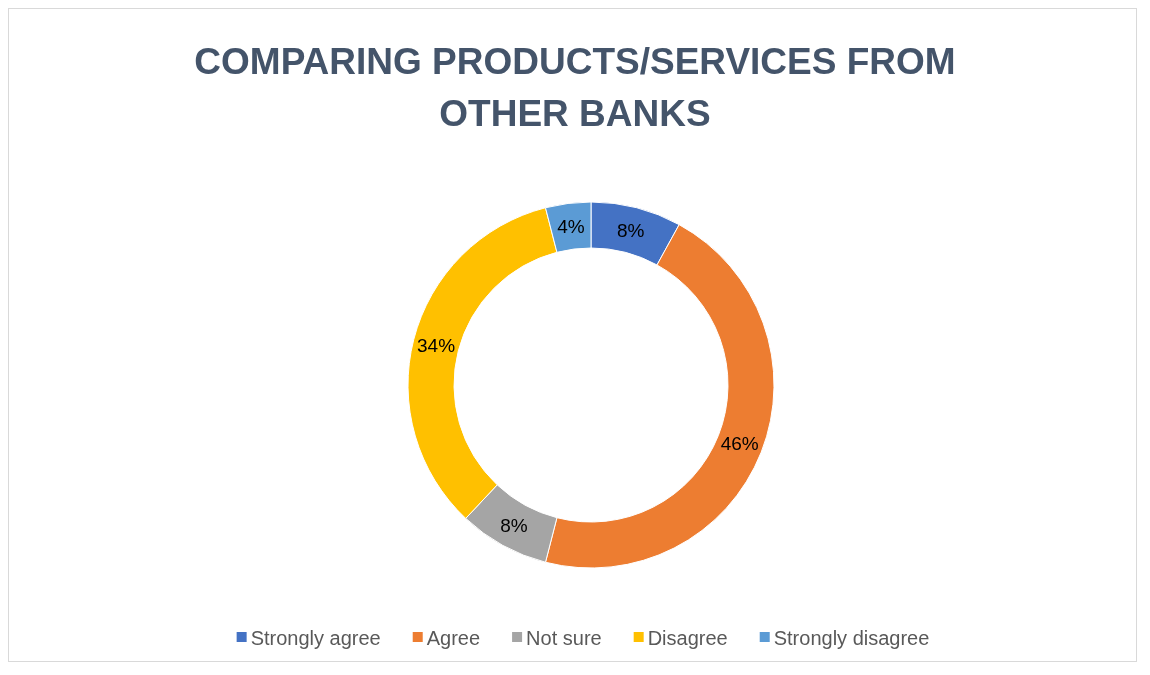 Image resolution: width=1150 pixels, height=675 pixels. What do you see at coordinates (851, 638) in the screenshot?
I see `legend-label: Strongly disagree` at bounding box center [851, 638].